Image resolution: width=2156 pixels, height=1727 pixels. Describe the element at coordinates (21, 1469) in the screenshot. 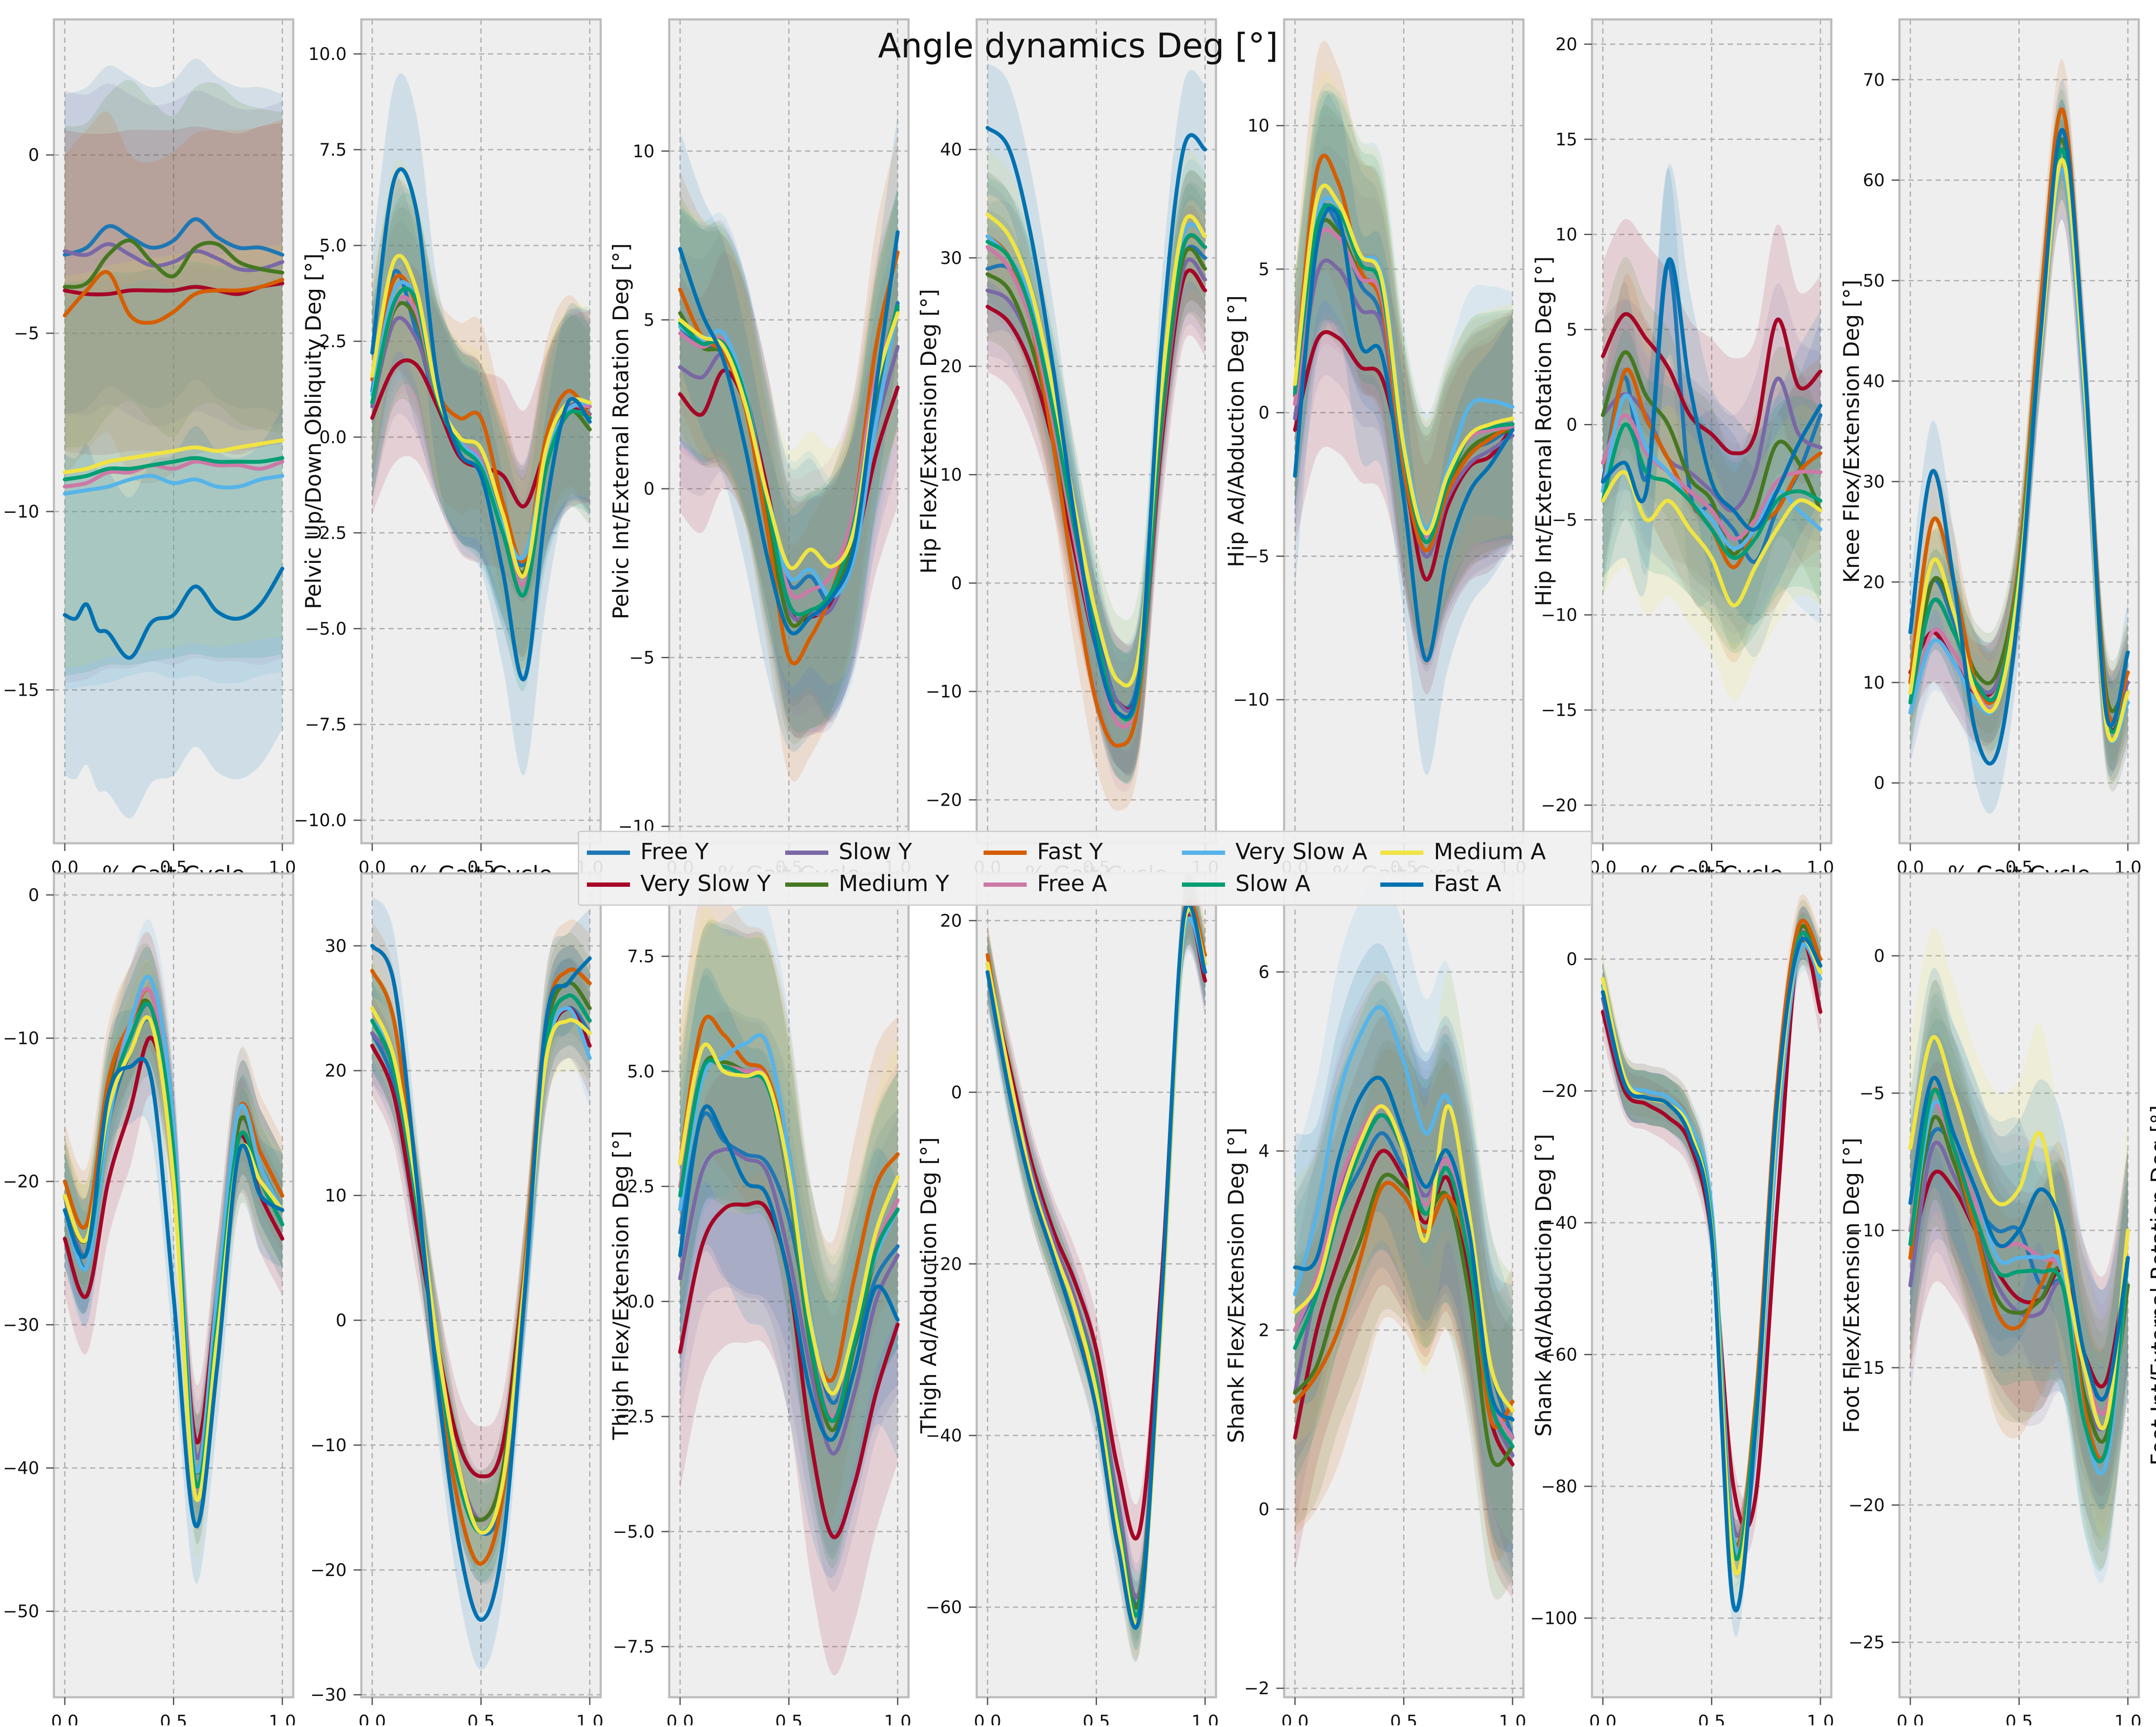

I see `y-tick-label: −40` at that location.